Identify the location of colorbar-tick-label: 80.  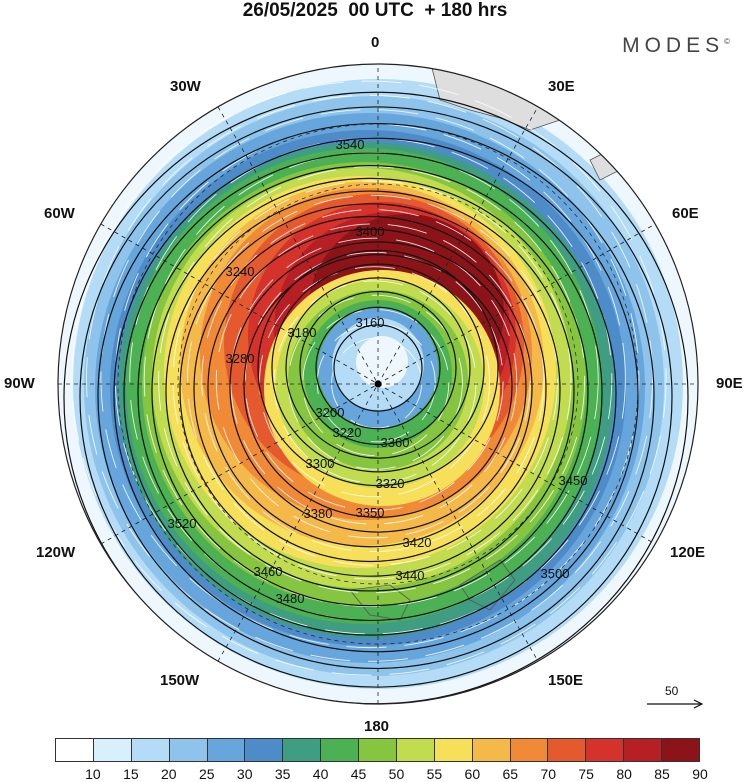
(624, 774).